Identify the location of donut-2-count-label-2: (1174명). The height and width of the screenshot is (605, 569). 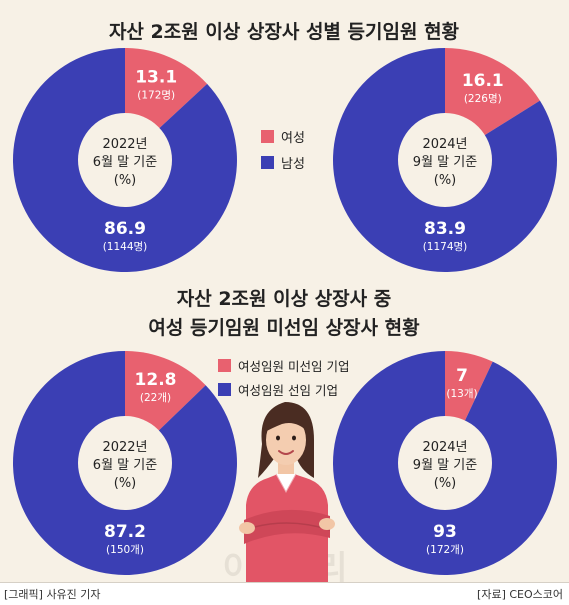
(445, 247).